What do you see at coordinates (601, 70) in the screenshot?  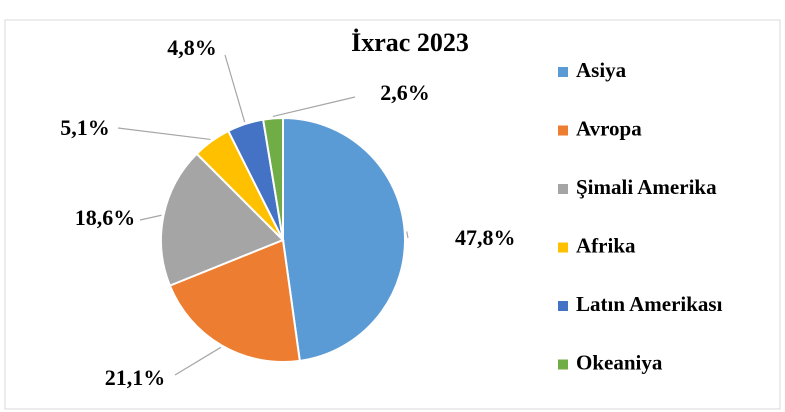 I see `legend-label: Asiya` at bounding box center [601, 70].